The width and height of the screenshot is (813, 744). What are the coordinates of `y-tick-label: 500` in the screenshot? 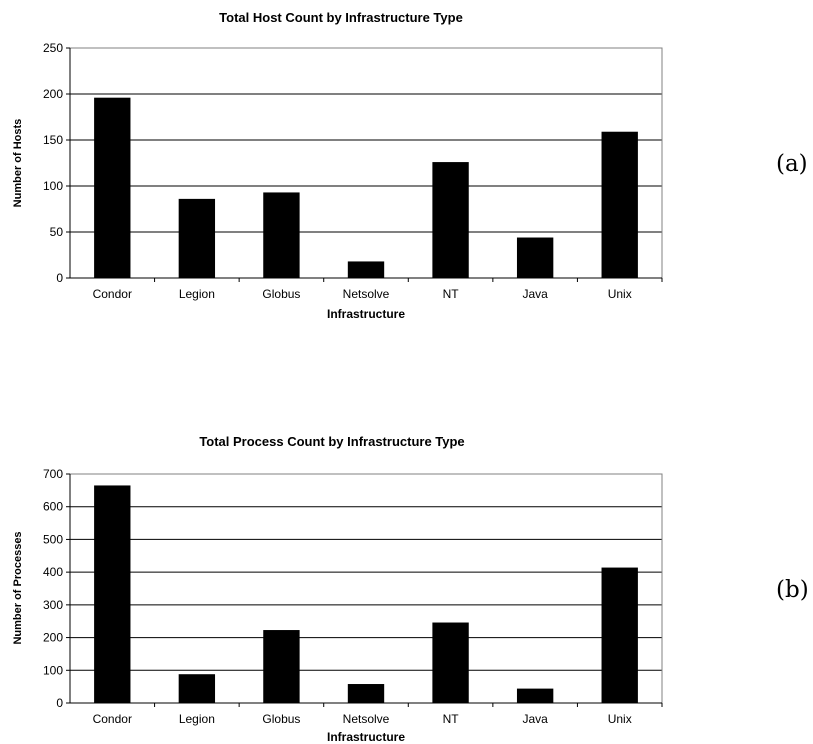 It's located at (53, 539).